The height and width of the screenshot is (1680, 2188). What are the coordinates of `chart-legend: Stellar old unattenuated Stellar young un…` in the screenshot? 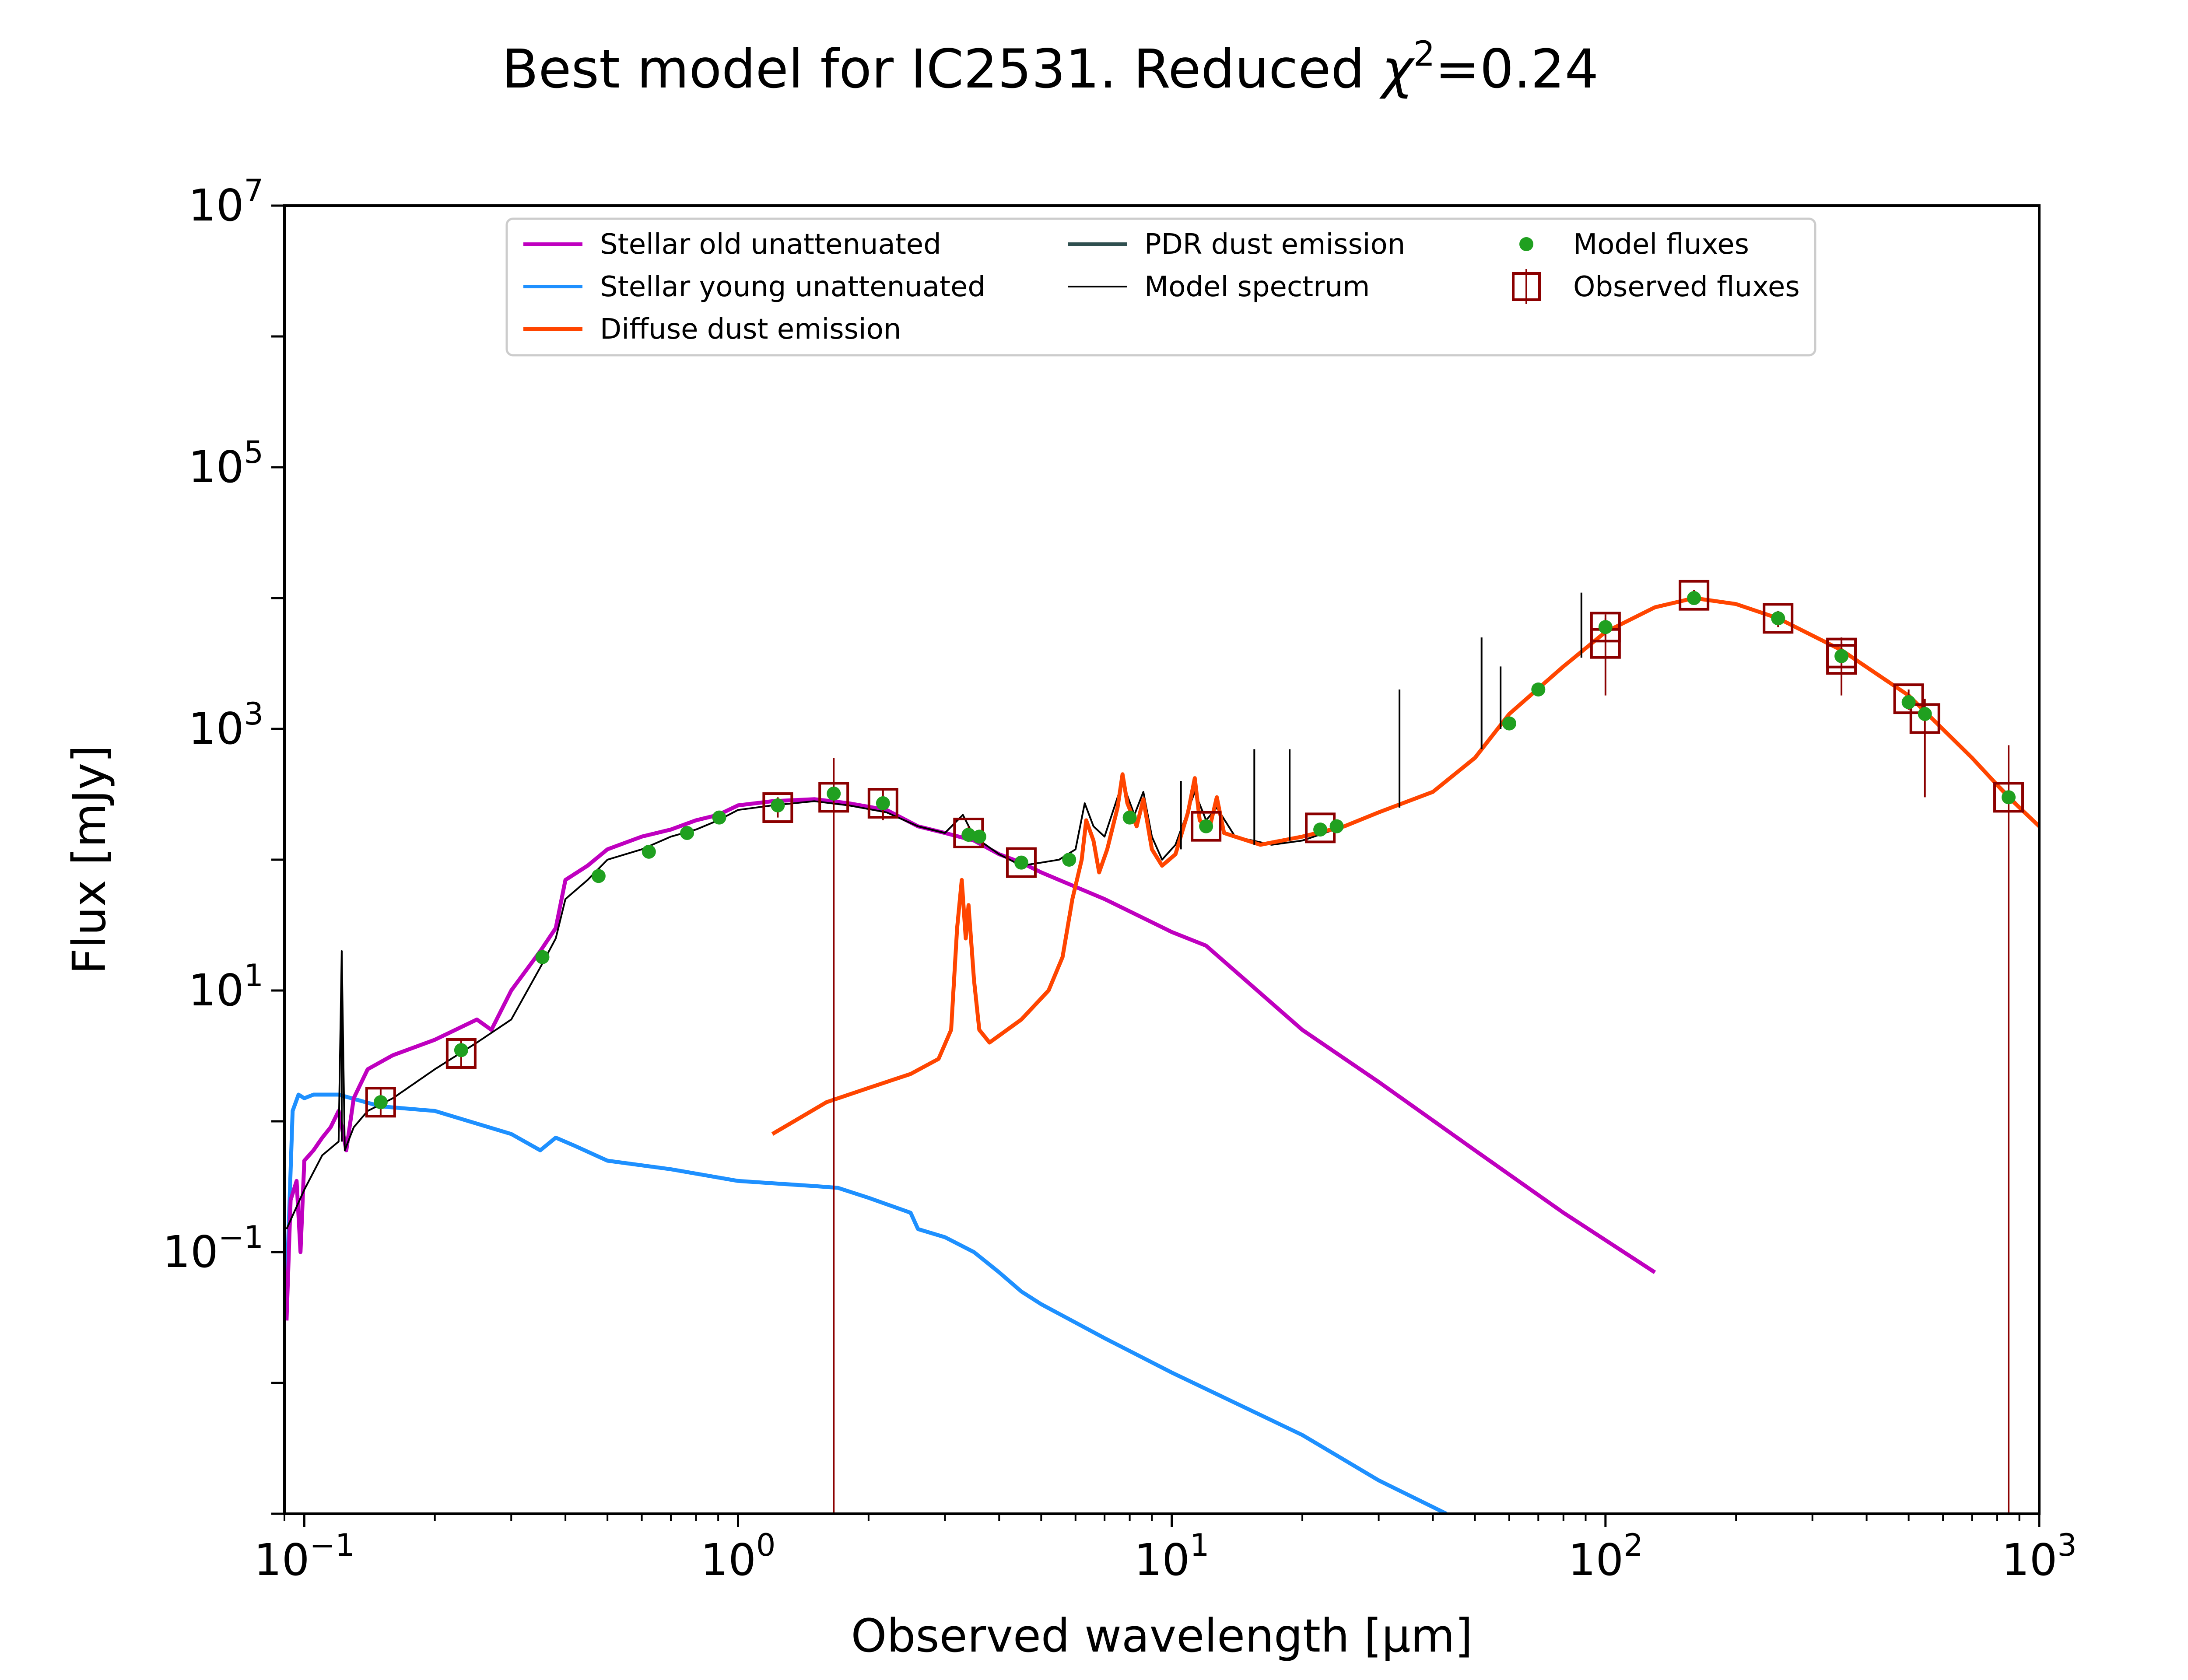 It's located at (1161, 287).